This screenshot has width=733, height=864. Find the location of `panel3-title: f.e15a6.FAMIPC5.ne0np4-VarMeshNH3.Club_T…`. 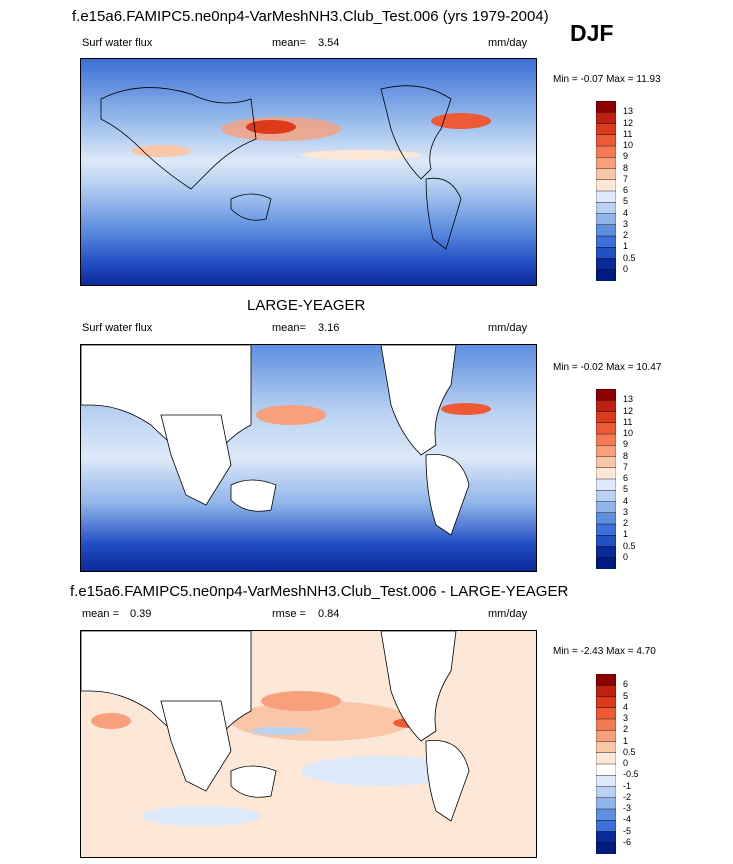

panel3-title: f.e15a6.FAMIPC5.ne0np4-VarMeshNH3.Club_T… is located at coordinates (319, 591).